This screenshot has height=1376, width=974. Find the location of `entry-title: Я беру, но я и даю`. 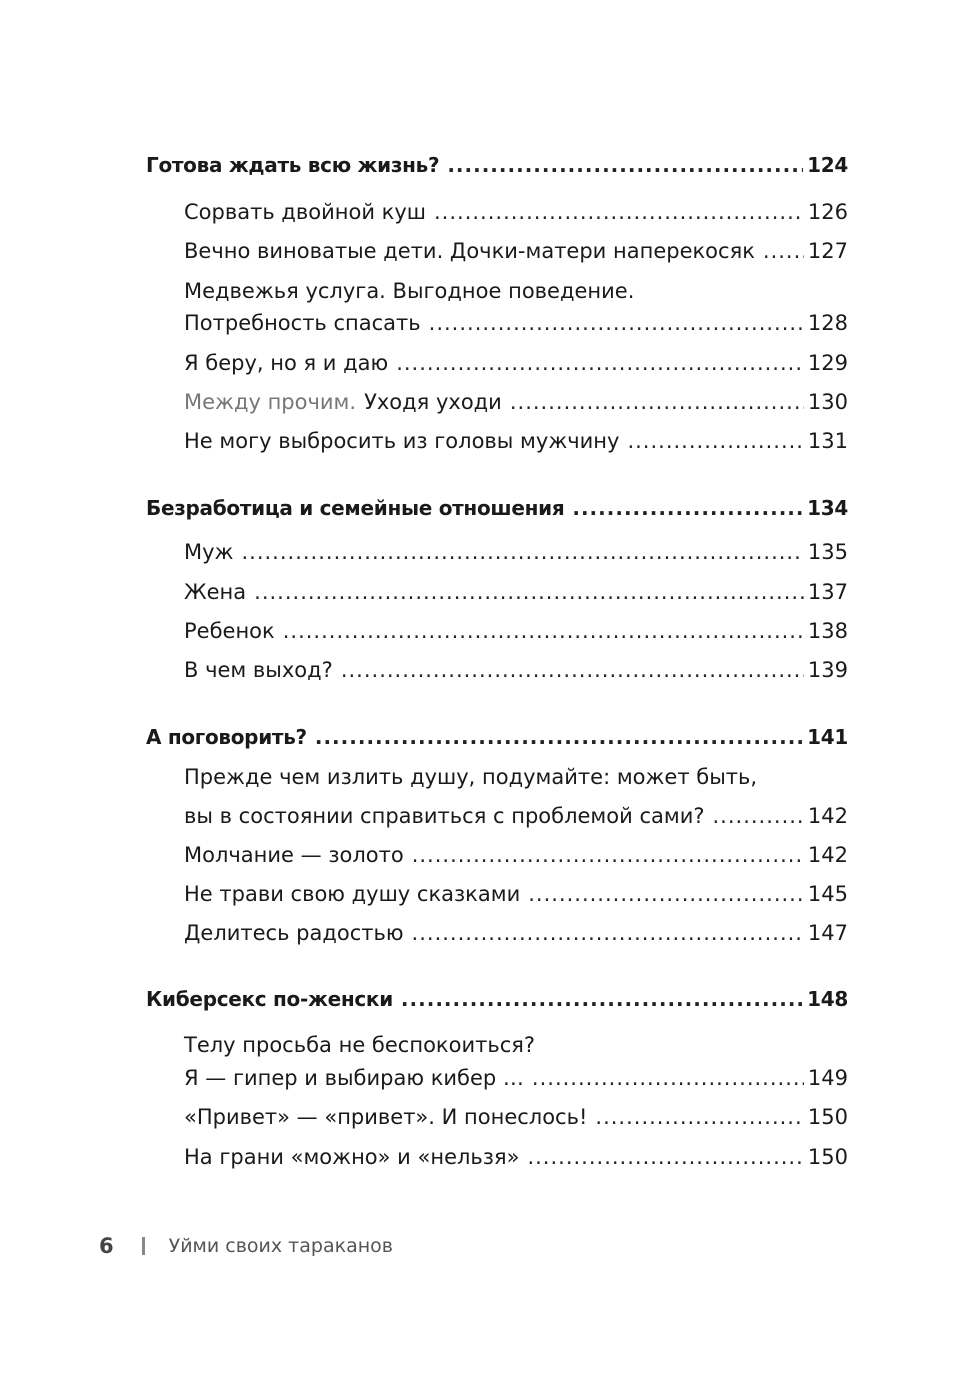

entry-title: Я беру, но я и даю is located at coordinates (286, 363).